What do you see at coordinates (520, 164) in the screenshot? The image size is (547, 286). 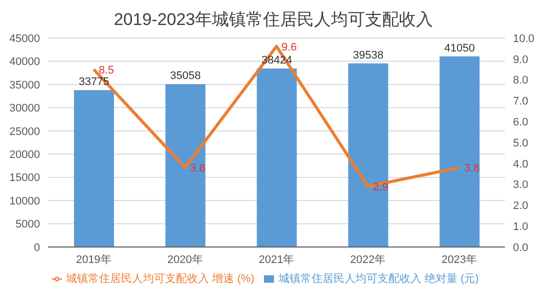 I see `y2-tick-label: 4.0` at bounding box center [520, 164].